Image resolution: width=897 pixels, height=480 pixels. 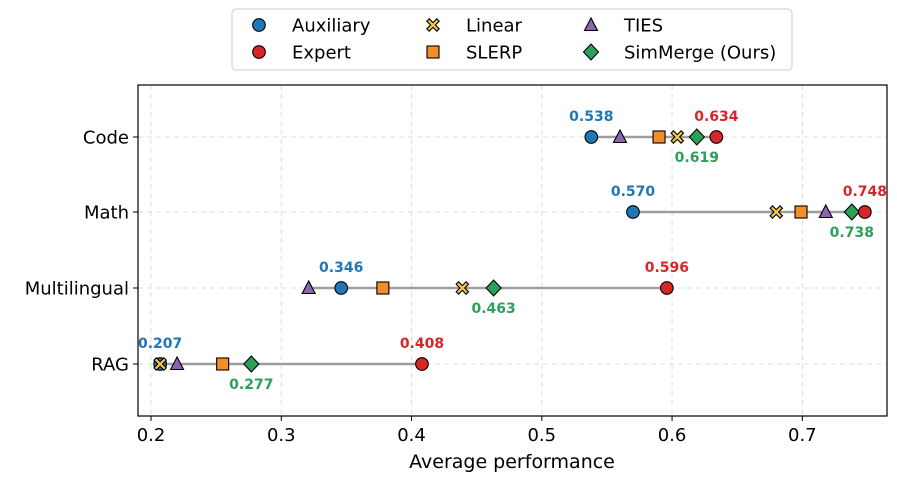 What do you see at coordinates (852, 212) in the screenshot?
I see `point-simmerge-ours-math` at bounding box center [852, 212].